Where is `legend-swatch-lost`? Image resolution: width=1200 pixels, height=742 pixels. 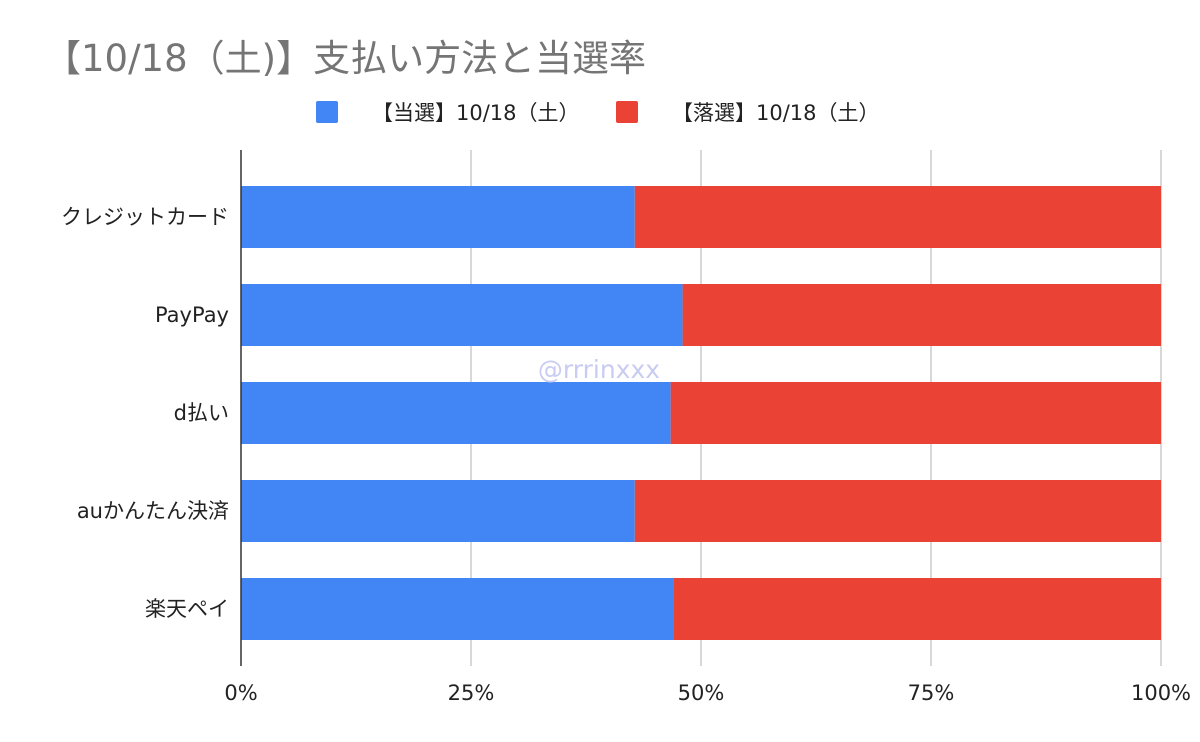 legend-swatch-lost is located at coordinates (627, 112).